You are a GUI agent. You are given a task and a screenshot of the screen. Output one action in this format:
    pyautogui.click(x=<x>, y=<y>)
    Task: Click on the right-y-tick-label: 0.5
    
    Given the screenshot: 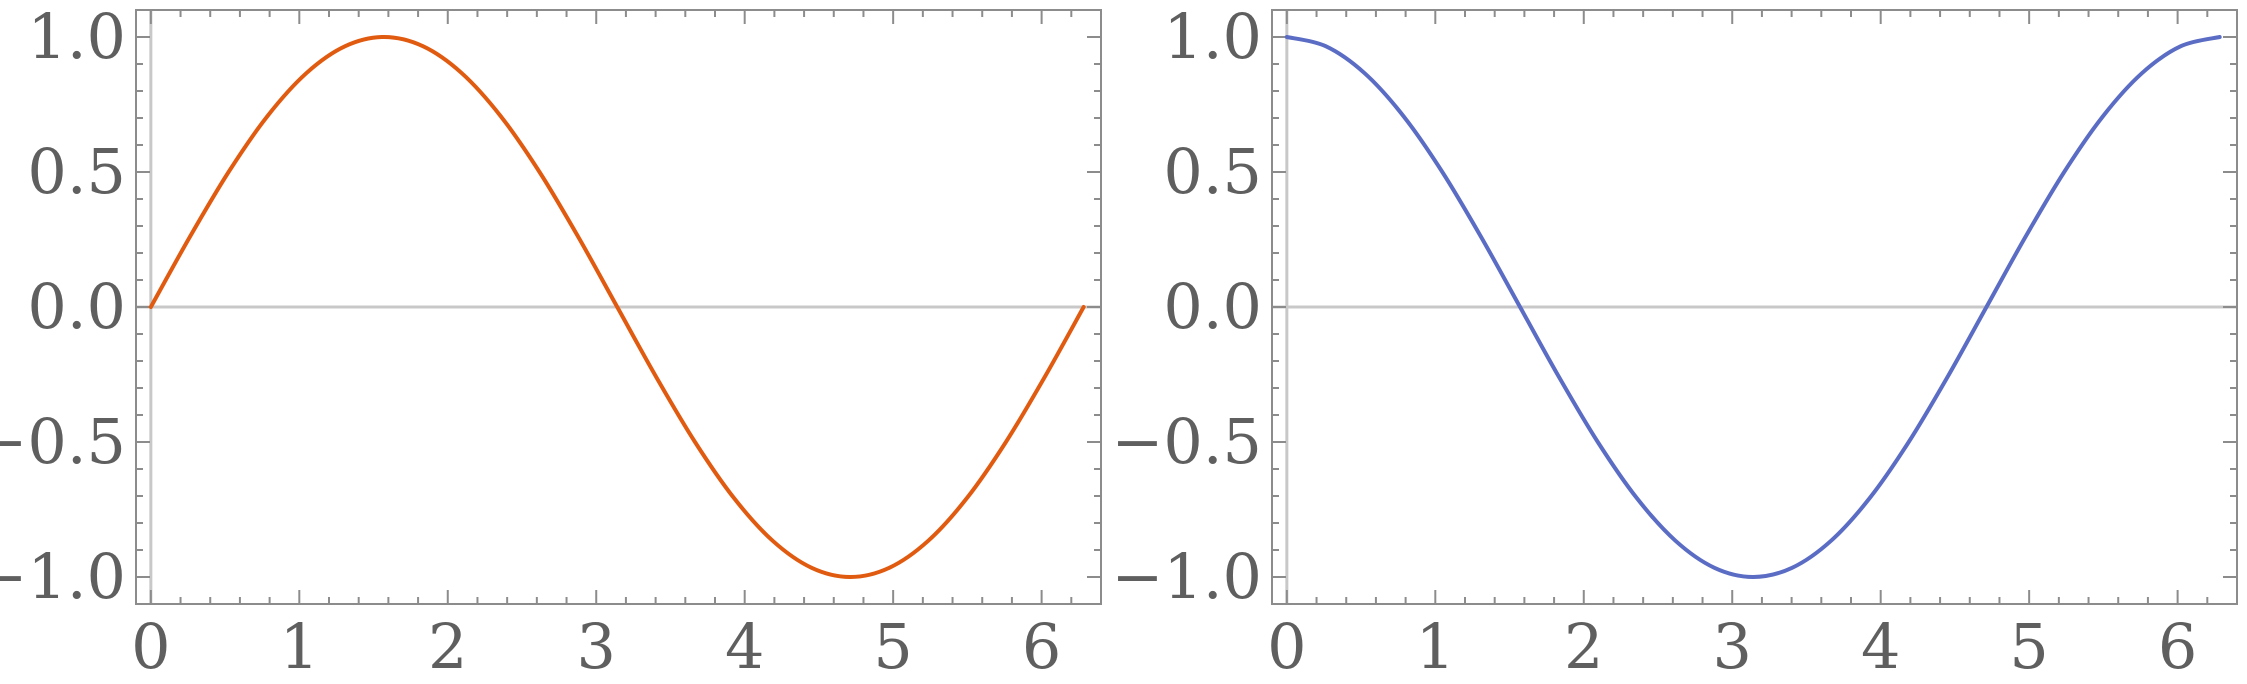 What is the action you would take?
    pyautogui.click(x=1212, y=171)
    